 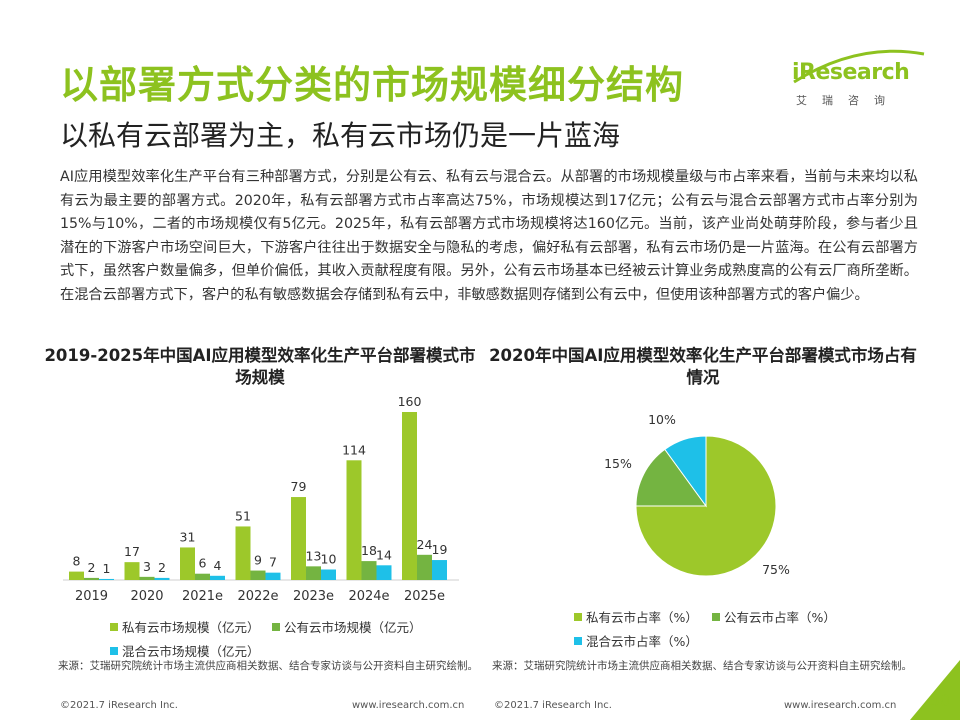 I want to click on footer-copyright-left: ©2021.7 iResearch Inc., so click(x=119, y=705).